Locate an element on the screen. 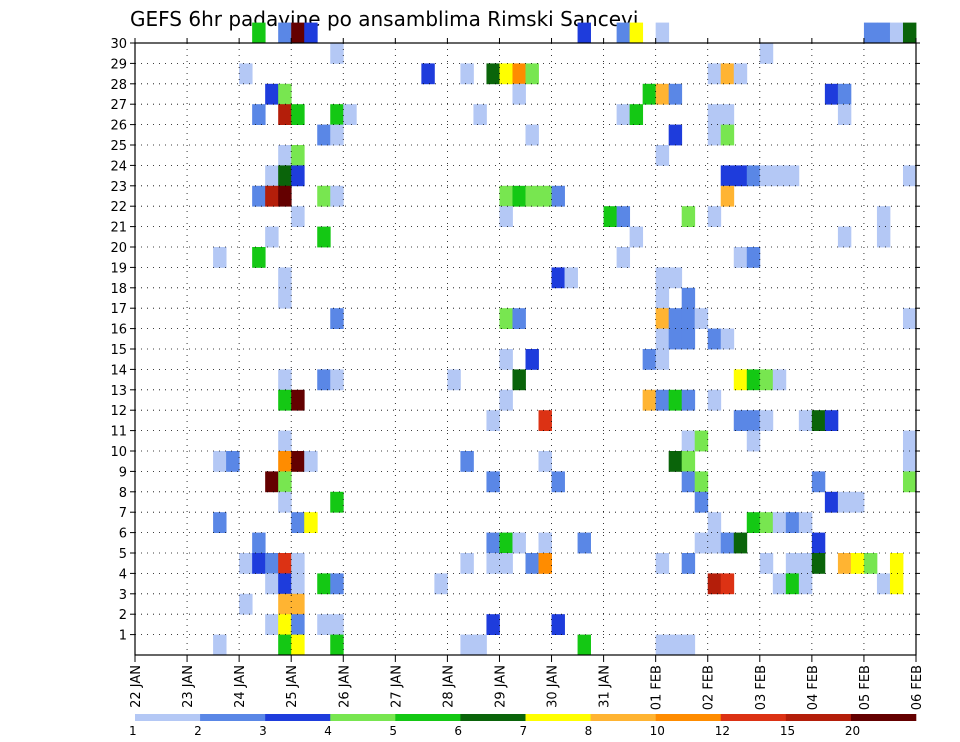 The height and width of the screenshot is (742, 960). legend-label: 12 is located at coordinates (722, 731).